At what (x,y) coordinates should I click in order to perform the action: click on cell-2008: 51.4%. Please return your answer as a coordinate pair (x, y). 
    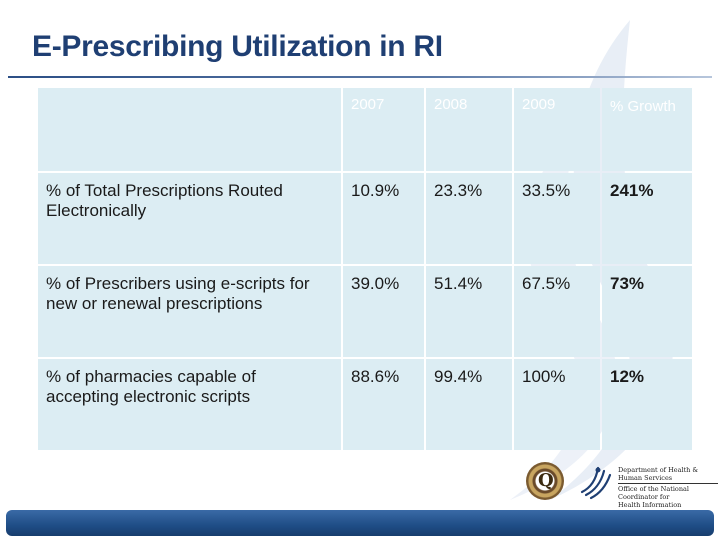
    Looking at the image, I should click on (469, 311).